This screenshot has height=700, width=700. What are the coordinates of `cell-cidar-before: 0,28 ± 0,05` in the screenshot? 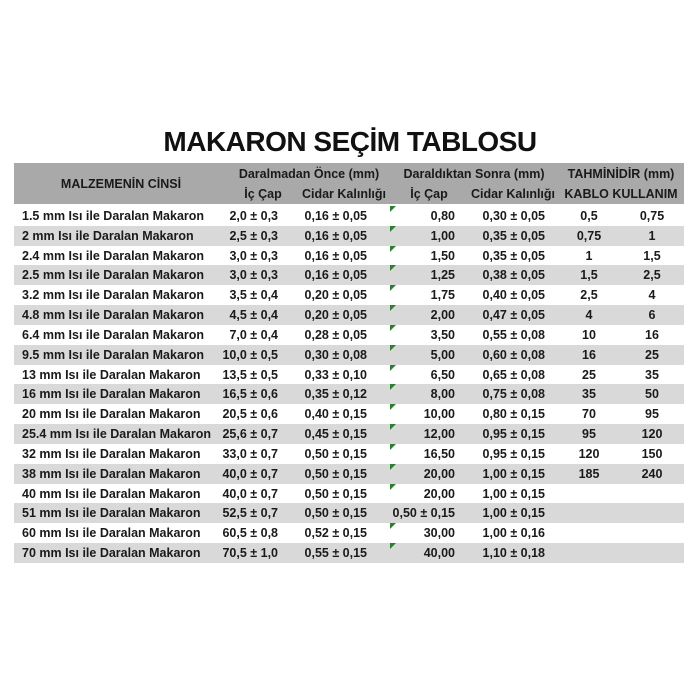 It's located at (335, 334).